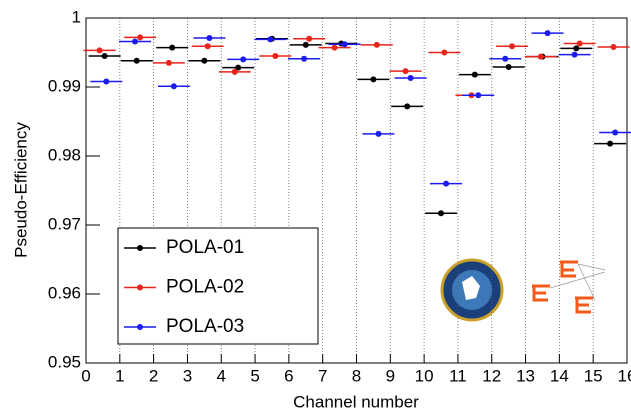  I want to click on legend-label: POLA-03, so click(205, 326).